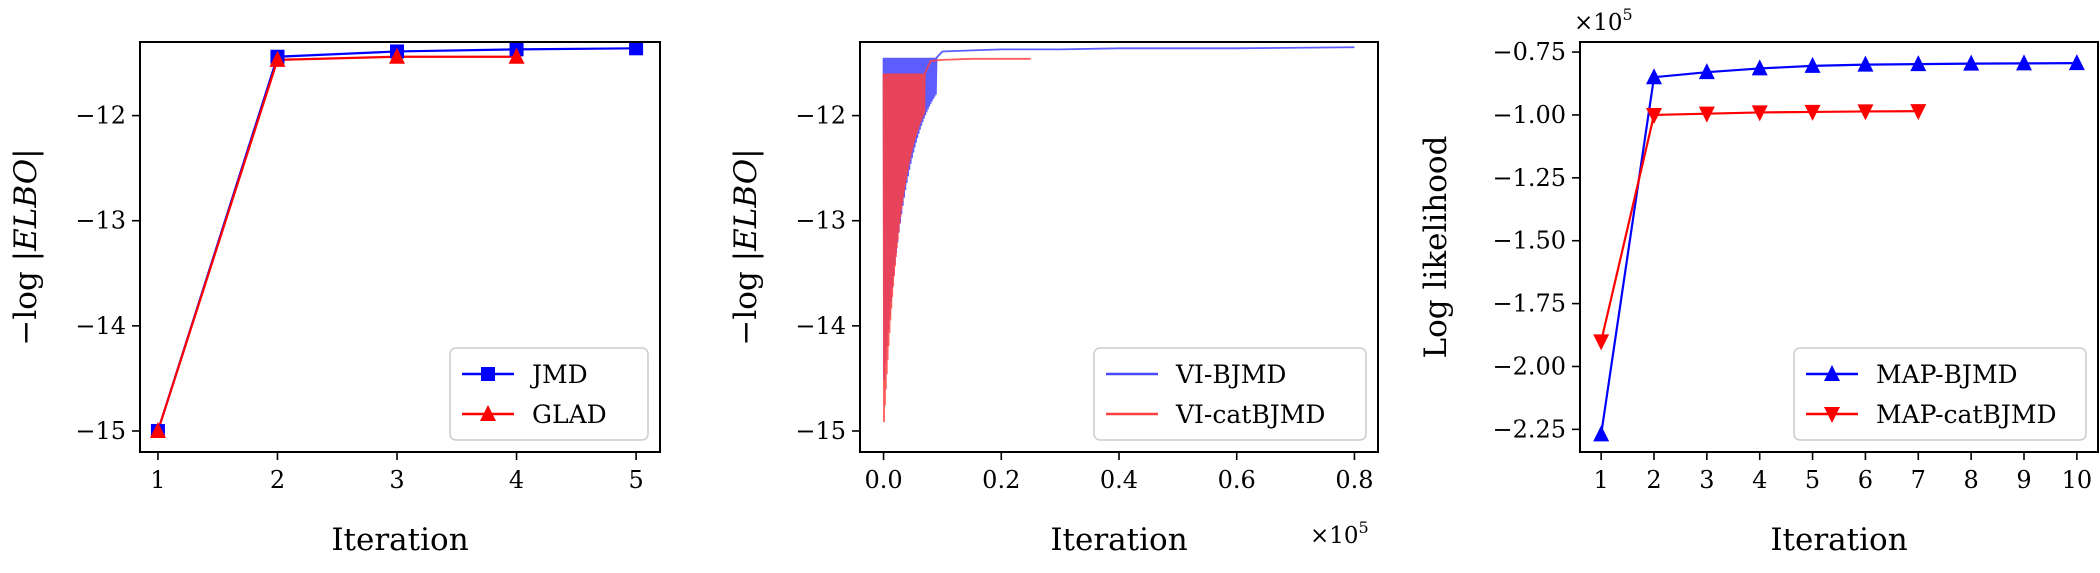  I want to click on legend-marker-GLAD, so click(488, 413).